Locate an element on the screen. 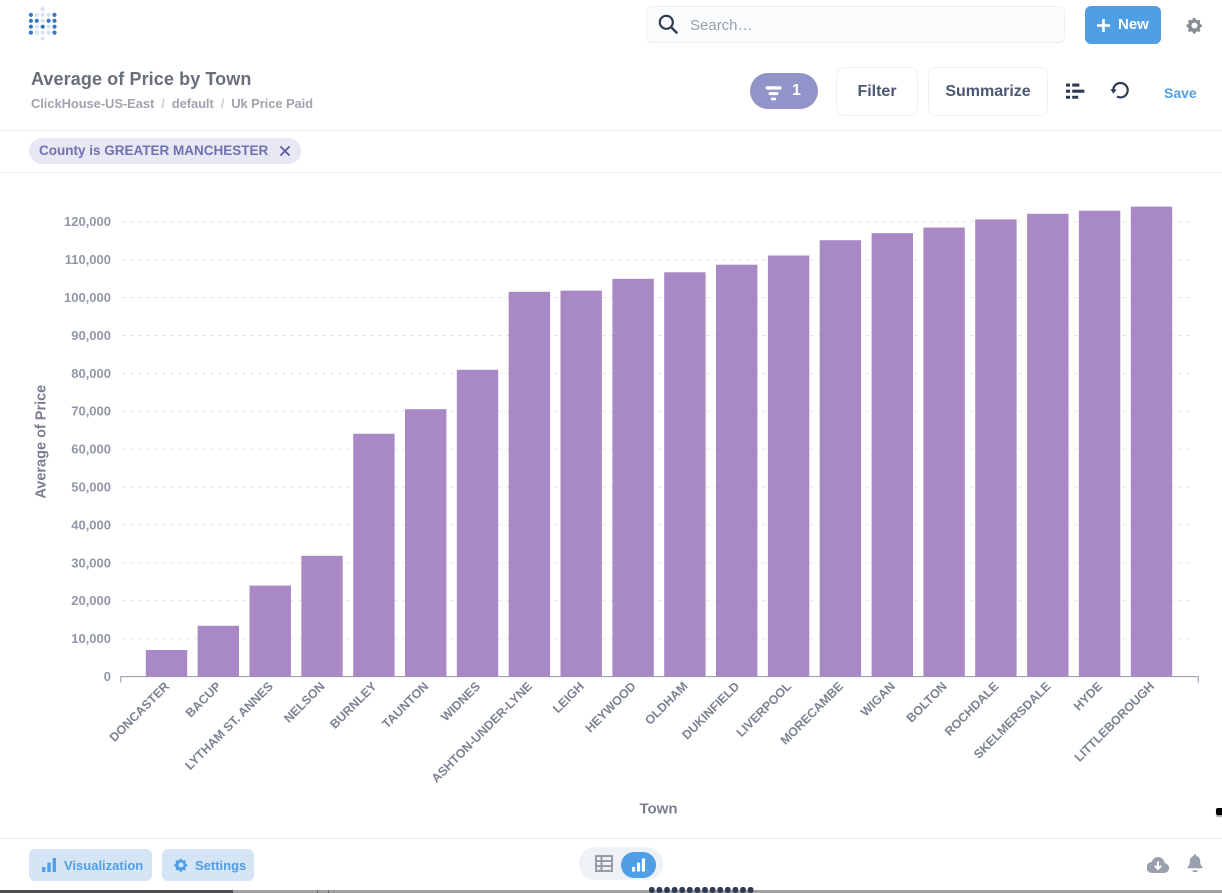  svg-text: 100,000 is located at coordinates (87, 297).